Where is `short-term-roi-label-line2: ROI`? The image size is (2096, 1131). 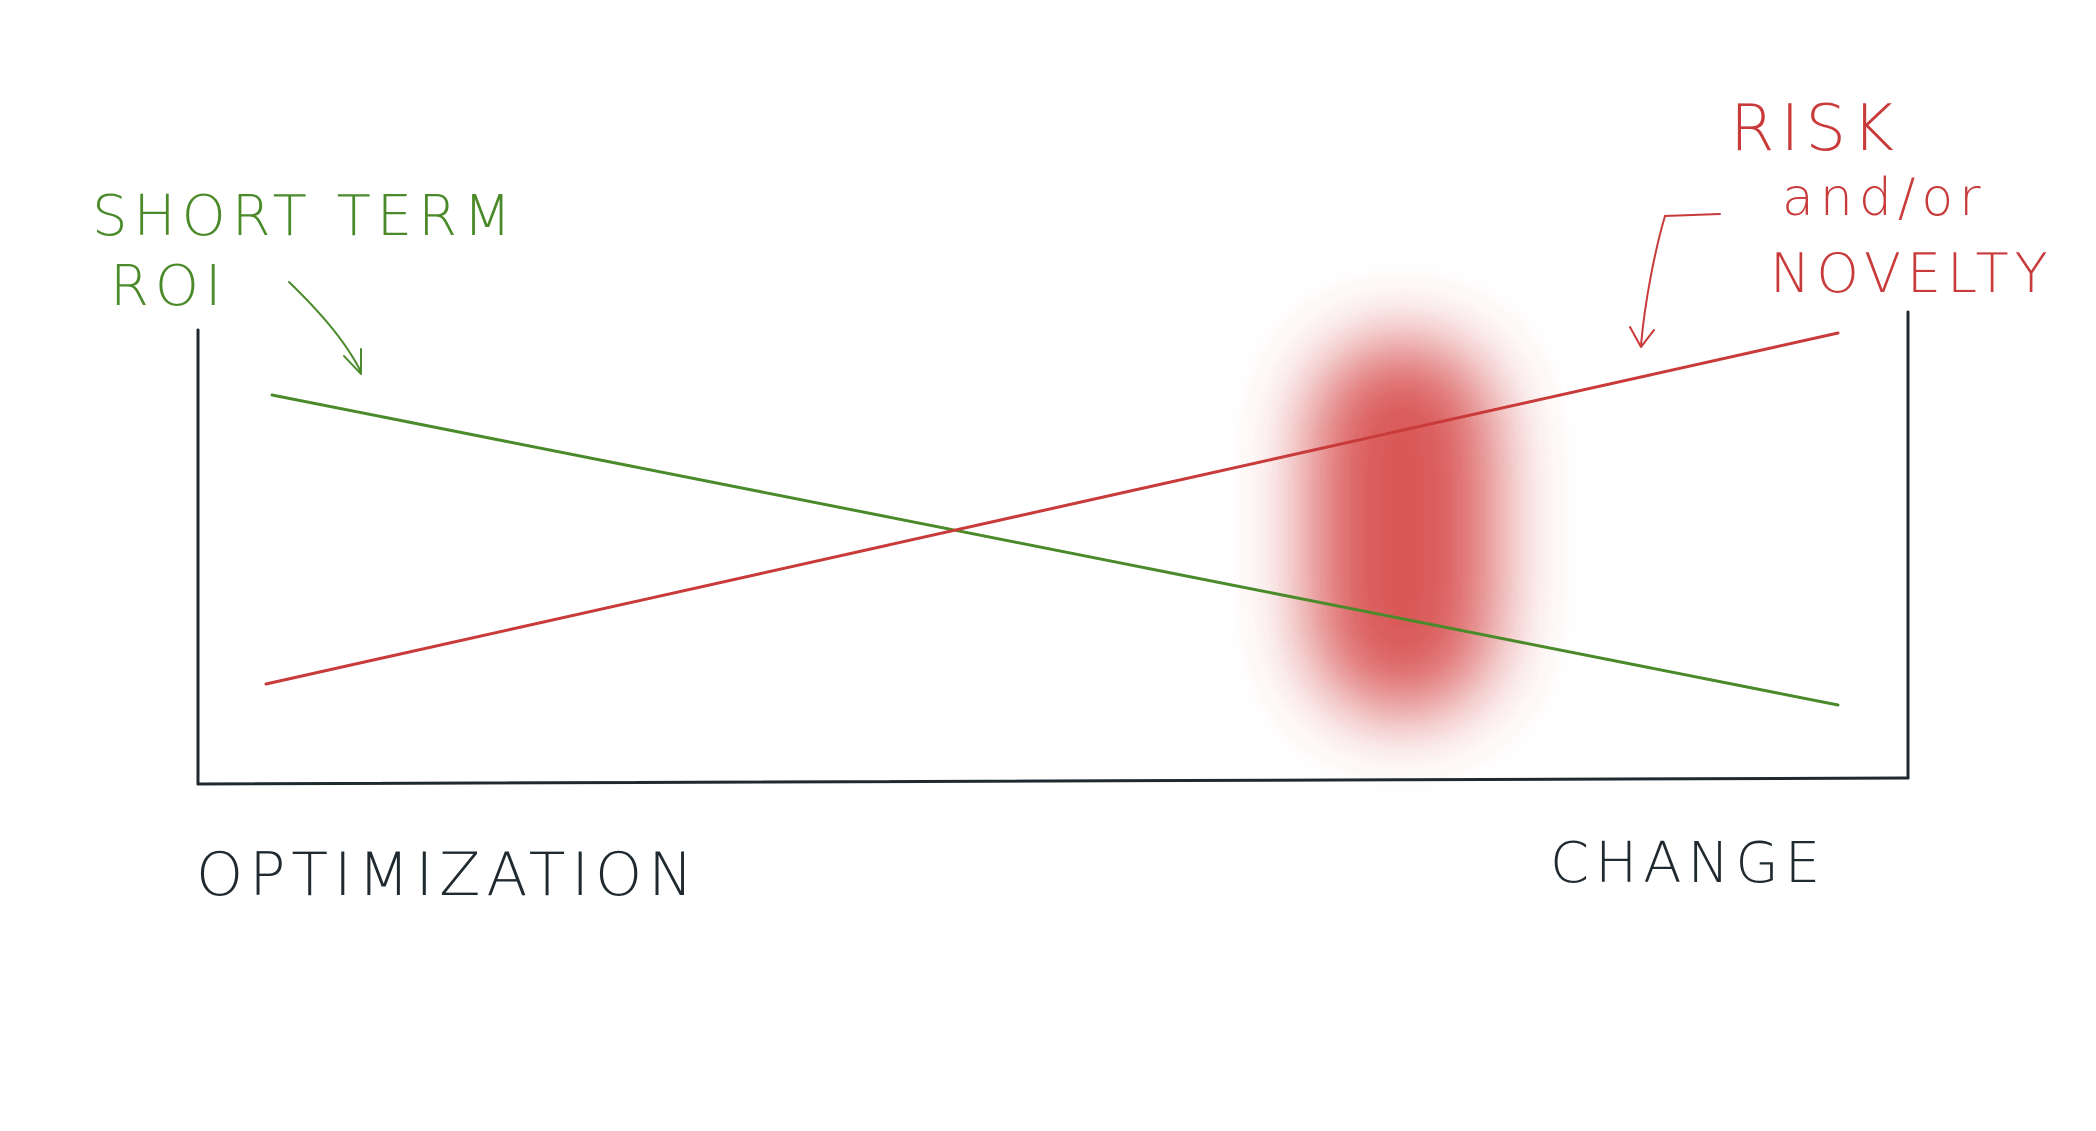 short-term-roi-label-line2: ROI is located at coordinates (169, 286).